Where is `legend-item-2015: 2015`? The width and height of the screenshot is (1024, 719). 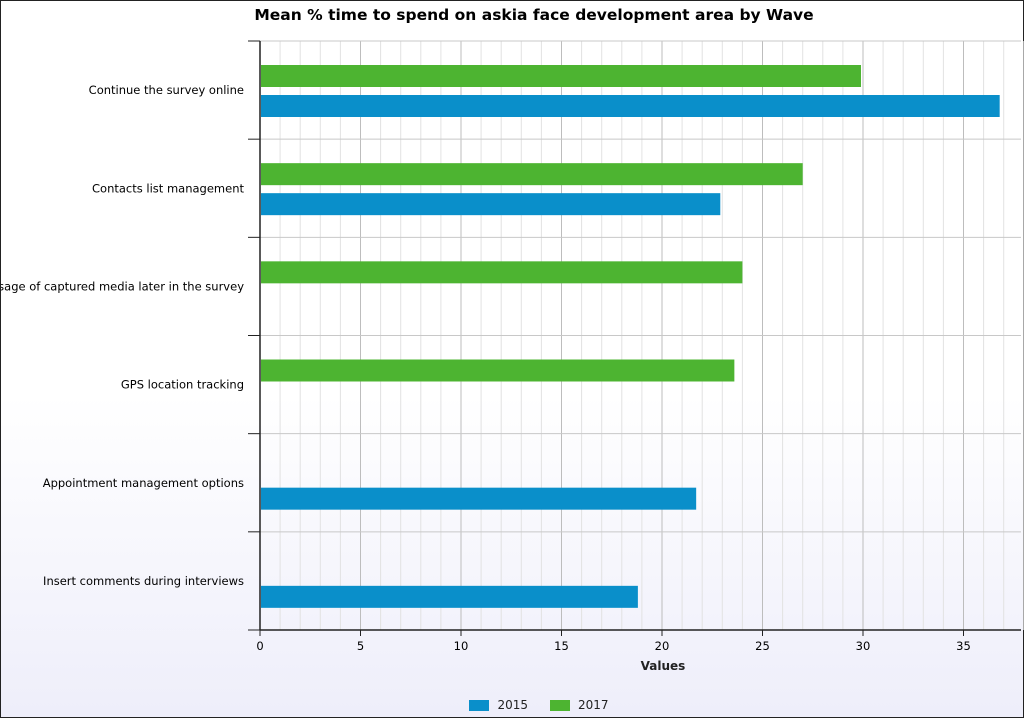 legend-item-2015: 2015 is located at coordinates (498, 705).